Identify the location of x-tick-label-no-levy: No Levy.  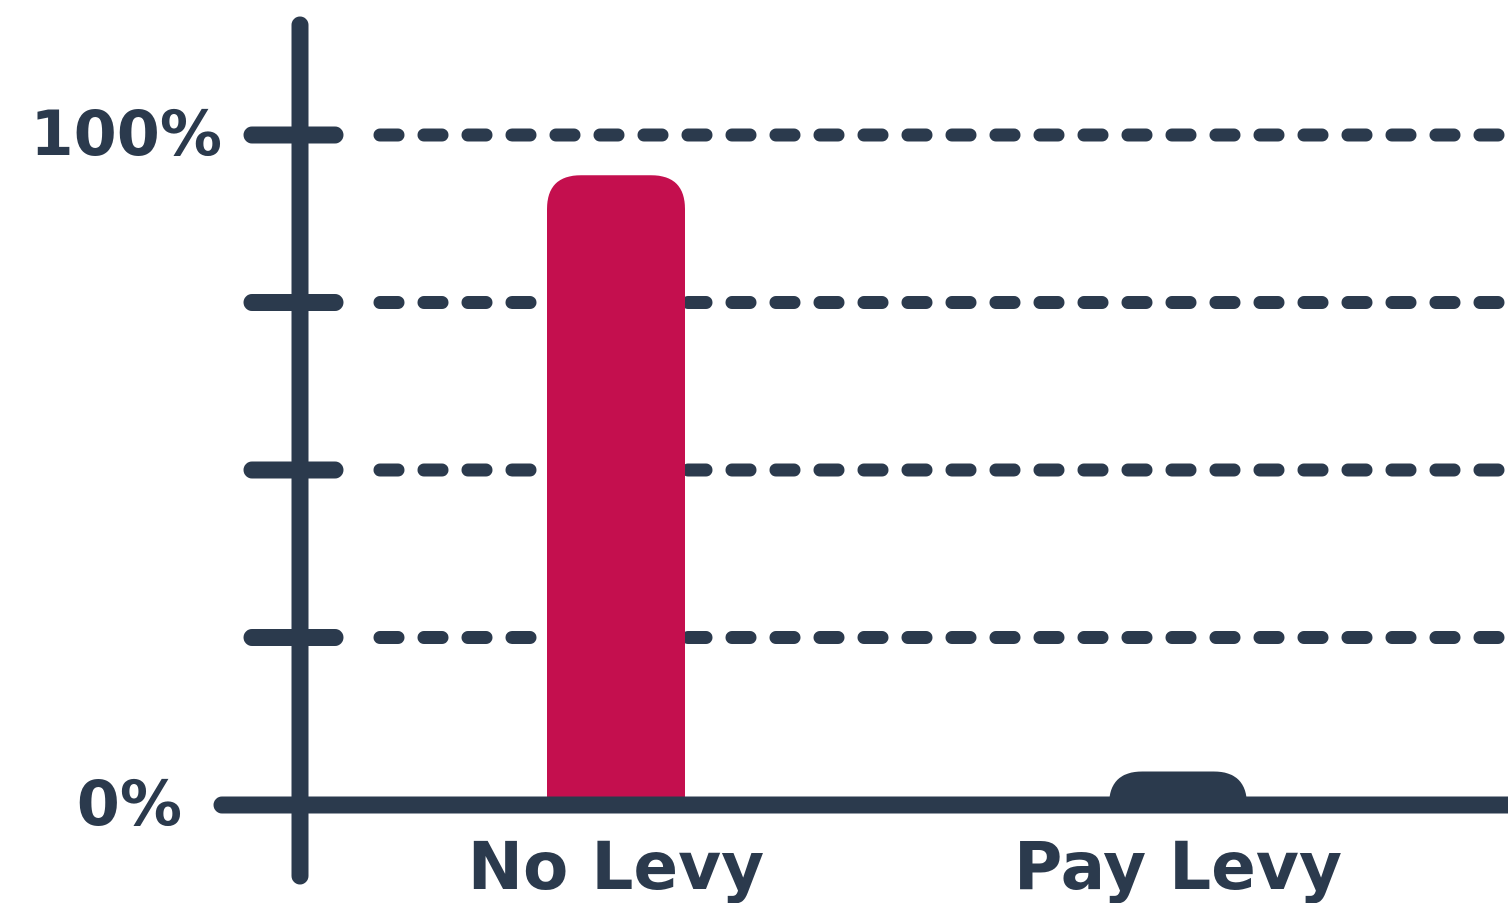
(616, 865).